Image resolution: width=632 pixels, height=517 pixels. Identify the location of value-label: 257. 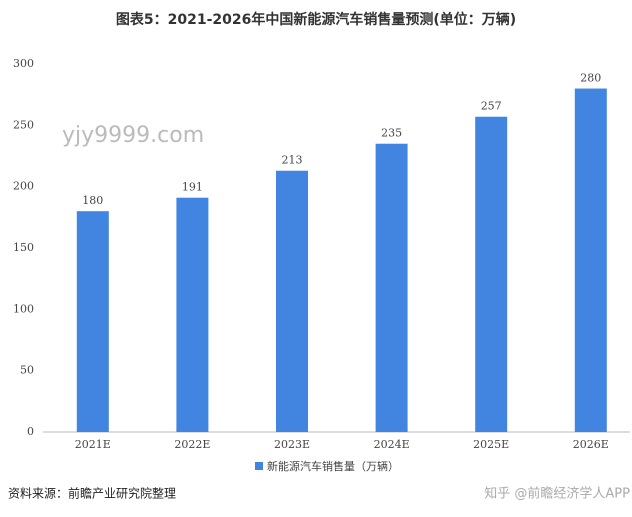
(491, 106).